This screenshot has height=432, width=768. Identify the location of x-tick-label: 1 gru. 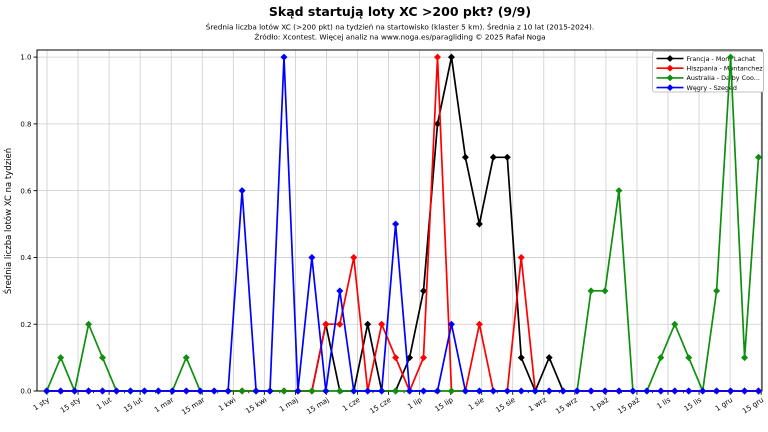
(723, 404).